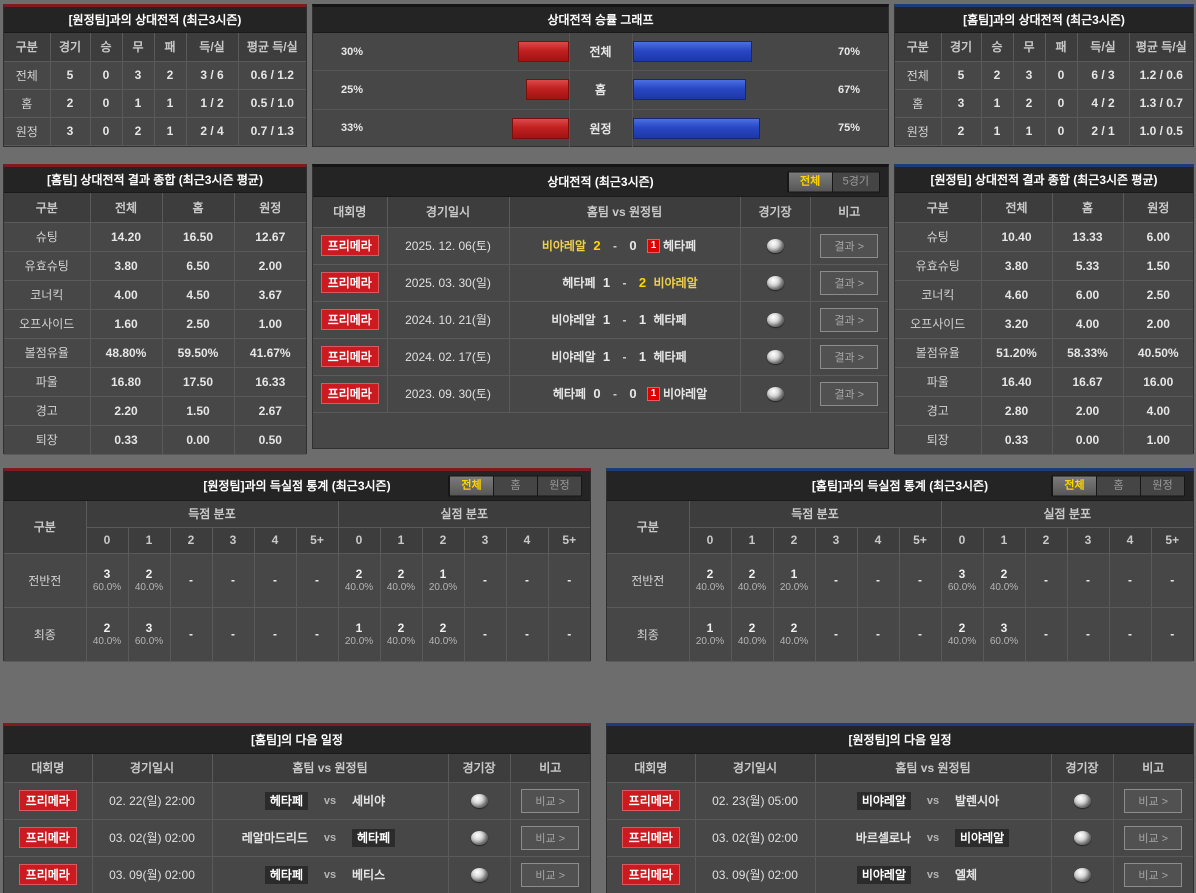 Image resolution: width=1196 pixels, height=893 pixels. Describe the element at coordinates (540, 128) in the screenshot. I see `red-bar` at that location.